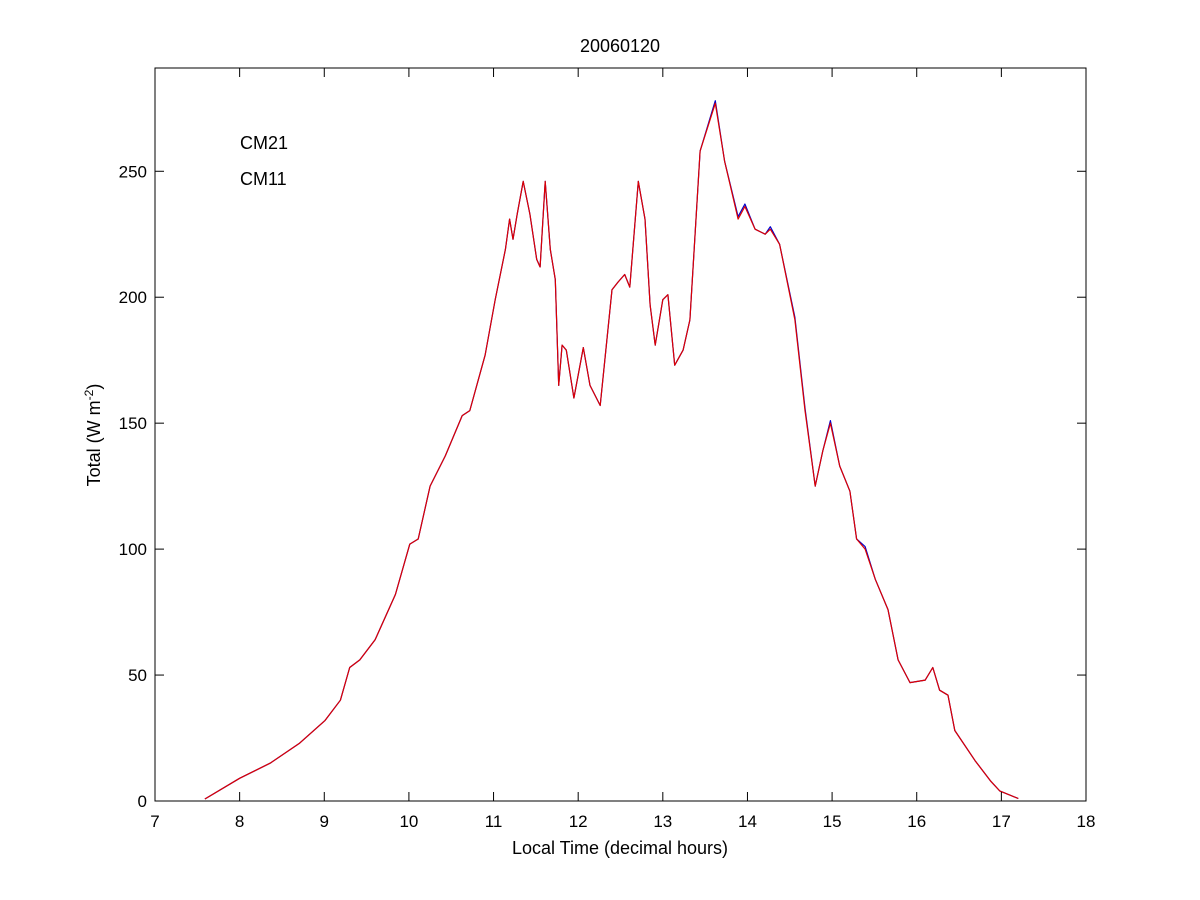  Describe the element at coordinates (133, 171) in the screenshot. I see `y-tick-label: 250` at that location.